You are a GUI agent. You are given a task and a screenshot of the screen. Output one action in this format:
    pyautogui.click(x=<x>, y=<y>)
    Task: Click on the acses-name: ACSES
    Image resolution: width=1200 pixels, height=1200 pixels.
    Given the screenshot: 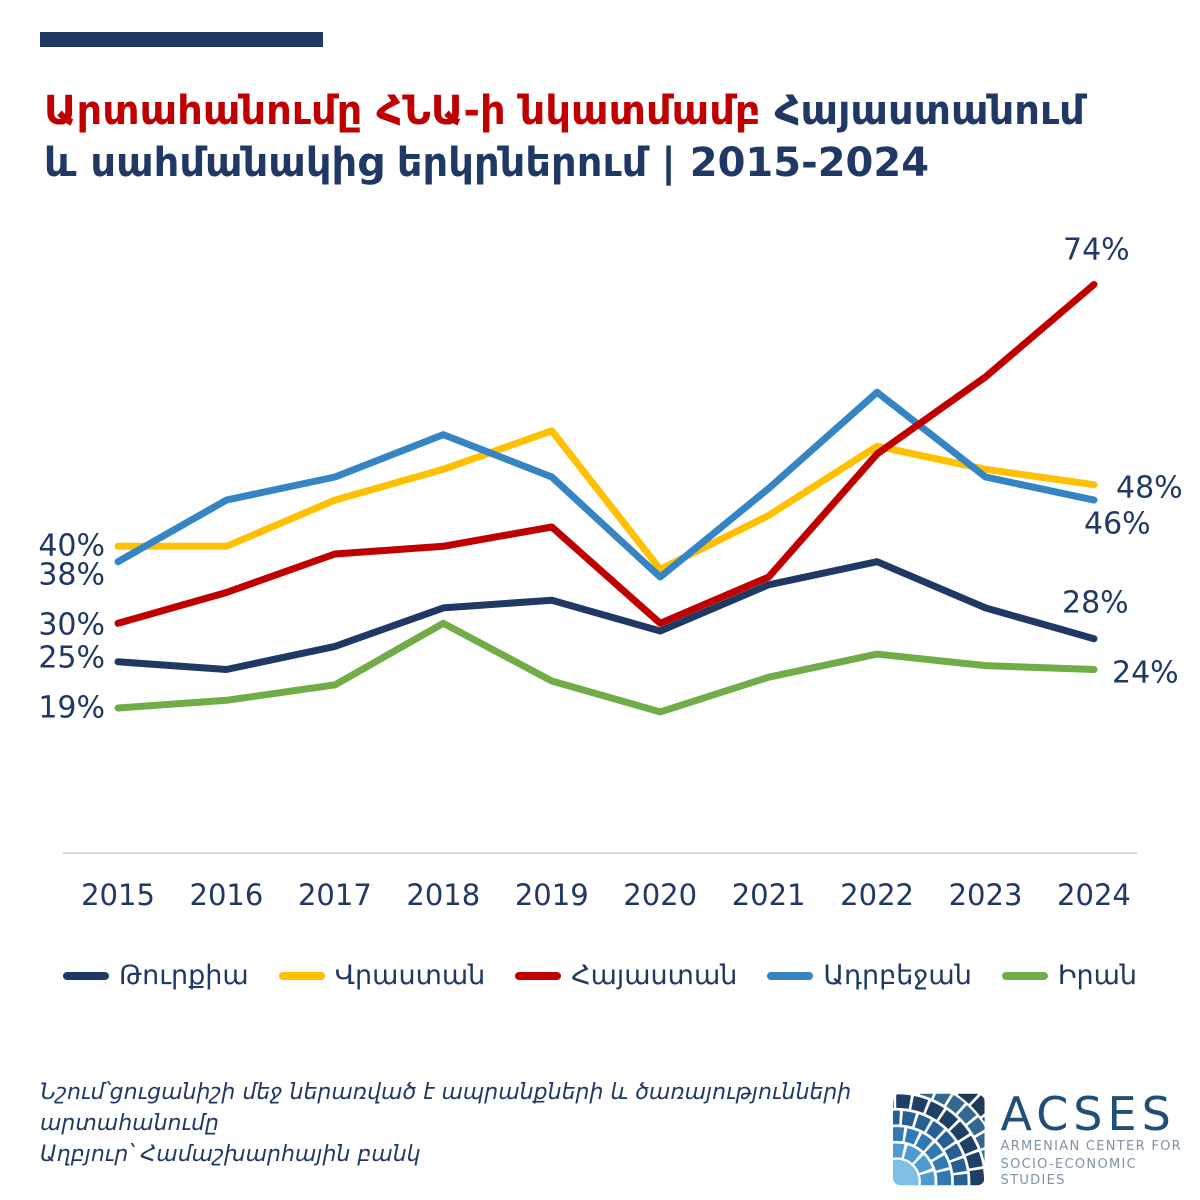 What is the action you would take?
    pyautogui.click(x=1088, y=1114)
    